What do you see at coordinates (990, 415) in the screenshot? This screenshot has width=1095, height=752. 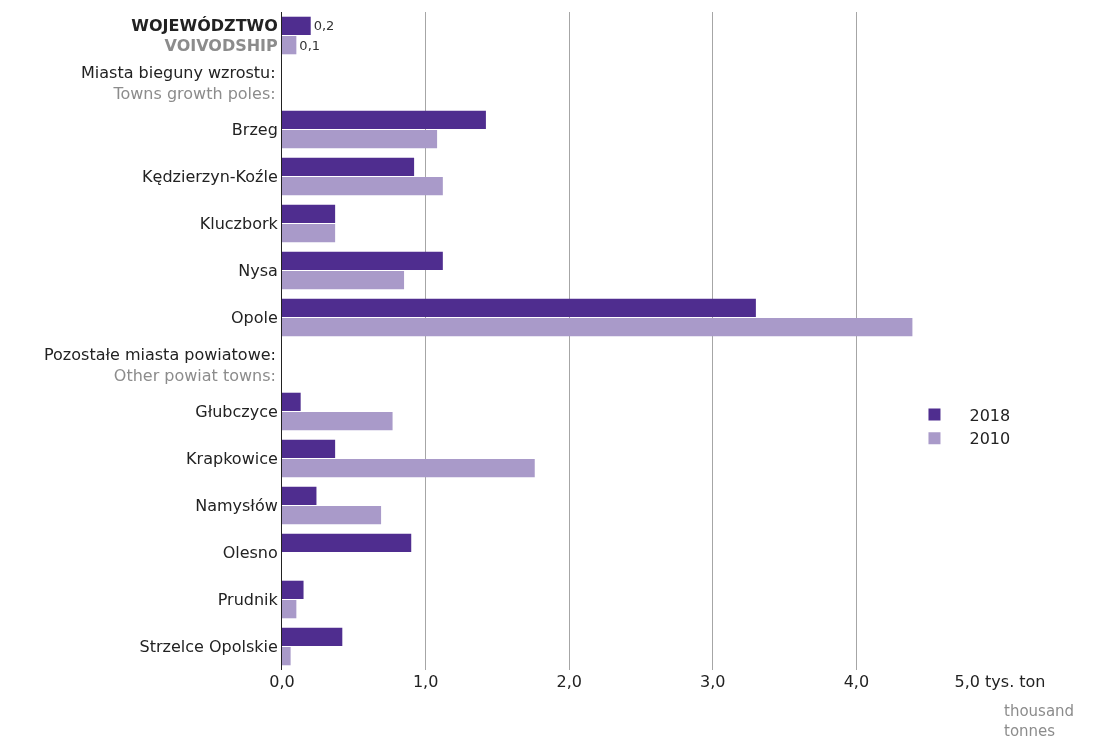 I see `legend-label: 2018` at bounding box center [990, 415].